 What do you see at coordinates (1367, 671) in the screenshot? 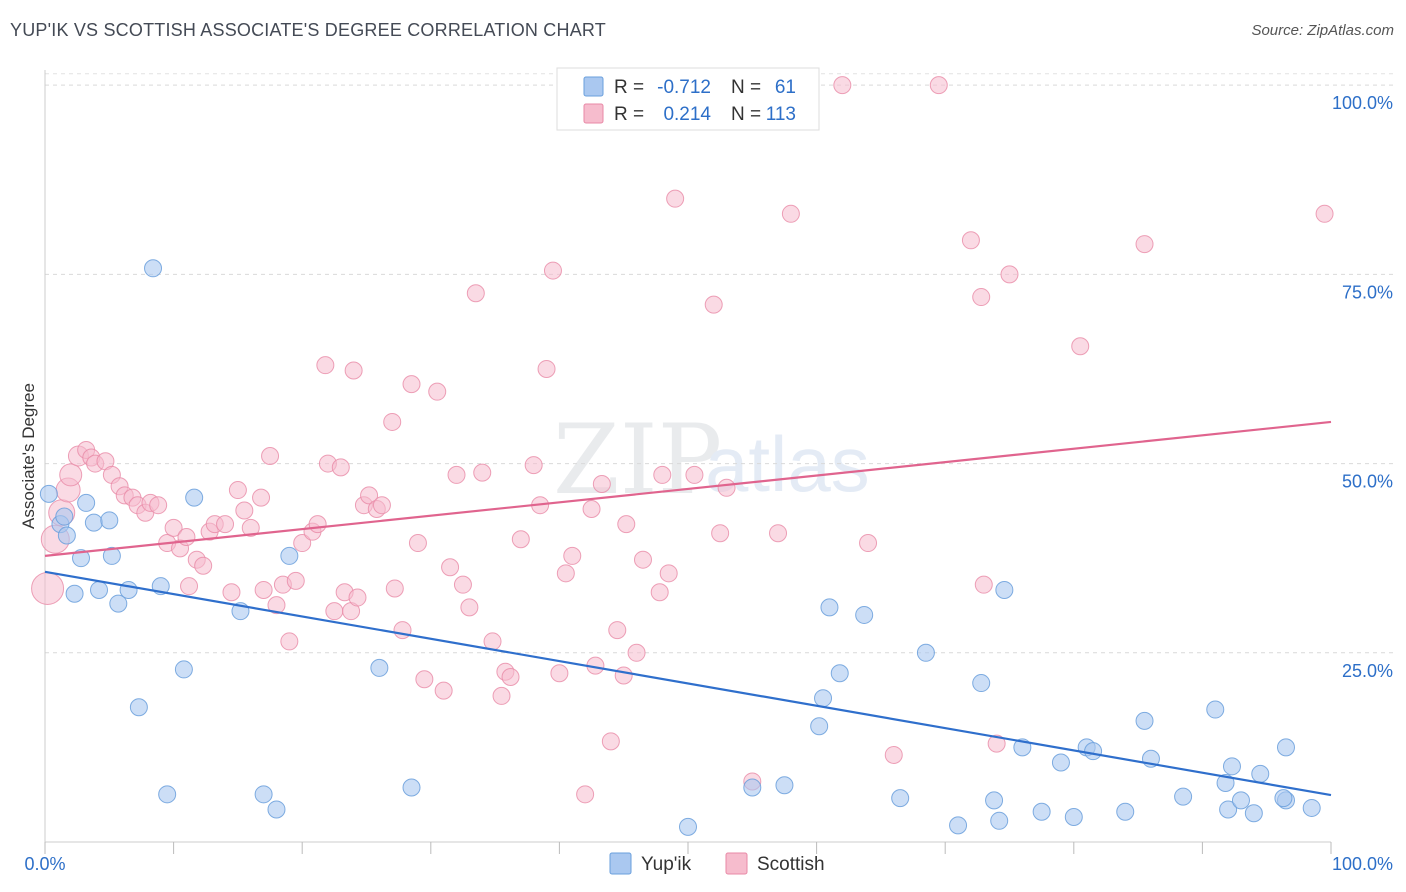
I see `y-tick-label: 25.0%` at bounding box center [1367, 671].